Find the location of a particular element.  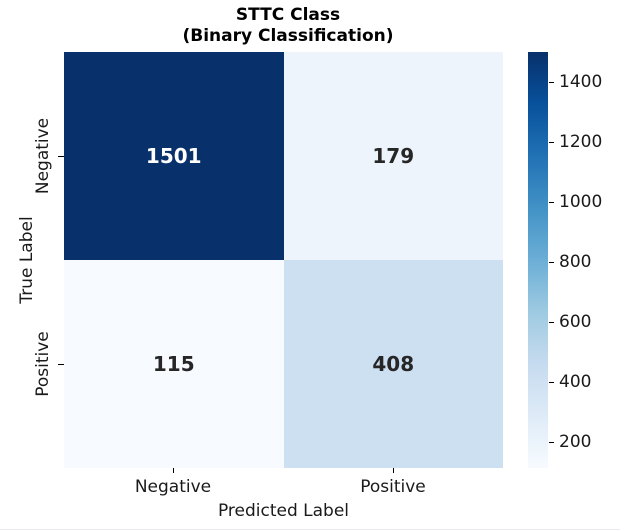

chart-title-line2: (Binary Classification) is located at coordinates (288, 36).